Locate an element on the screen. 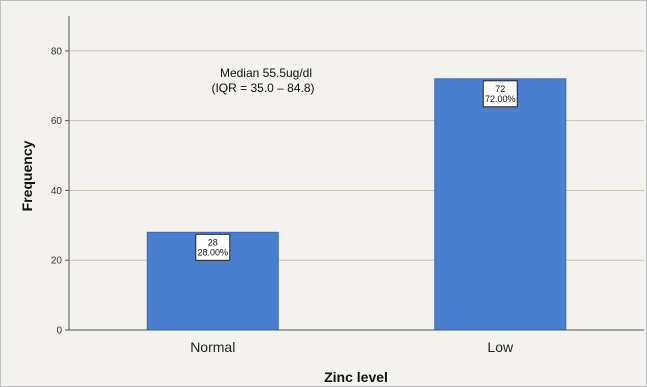 This screenshot has height=387, width=647. bar-low is located at coordinates (500, 204).